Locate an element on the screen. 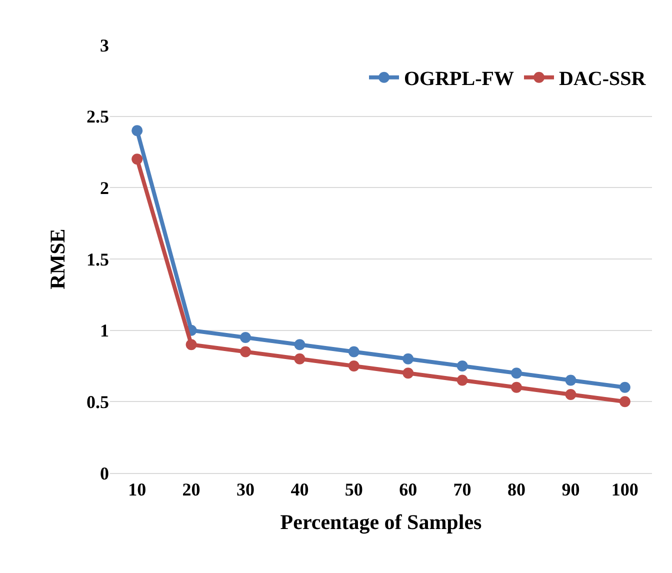 The height and width of the screenshot is (573, 672). legend-label: DAC-SSR is located at coordinates (602, 79).